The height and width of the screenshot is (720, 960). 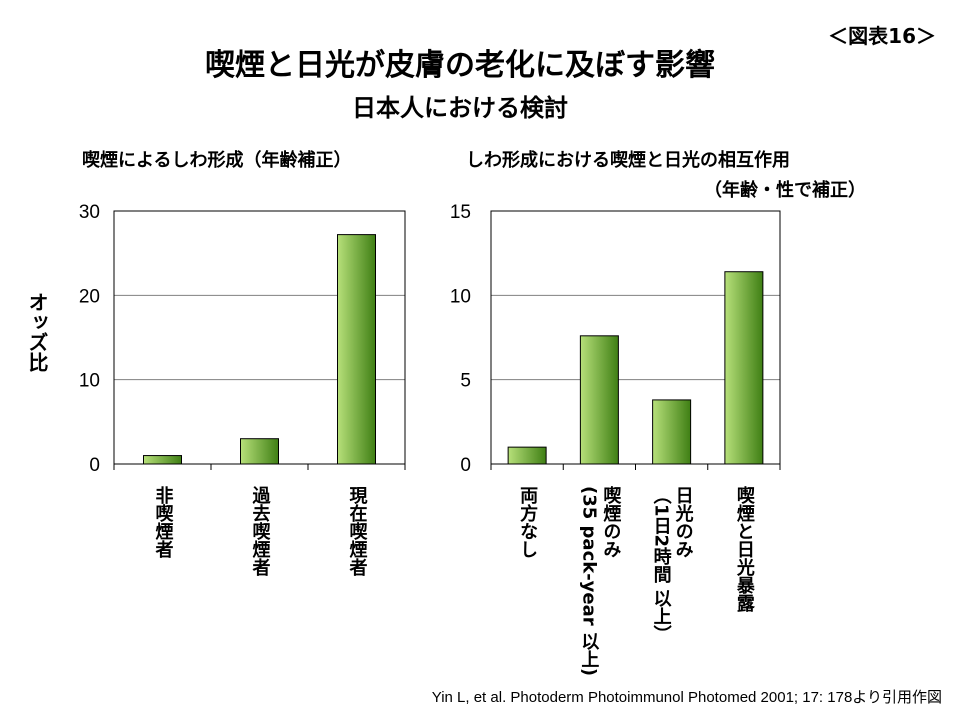 I want to click on category-label: 喫煙と日光暴露, so click(x=744, y=549).